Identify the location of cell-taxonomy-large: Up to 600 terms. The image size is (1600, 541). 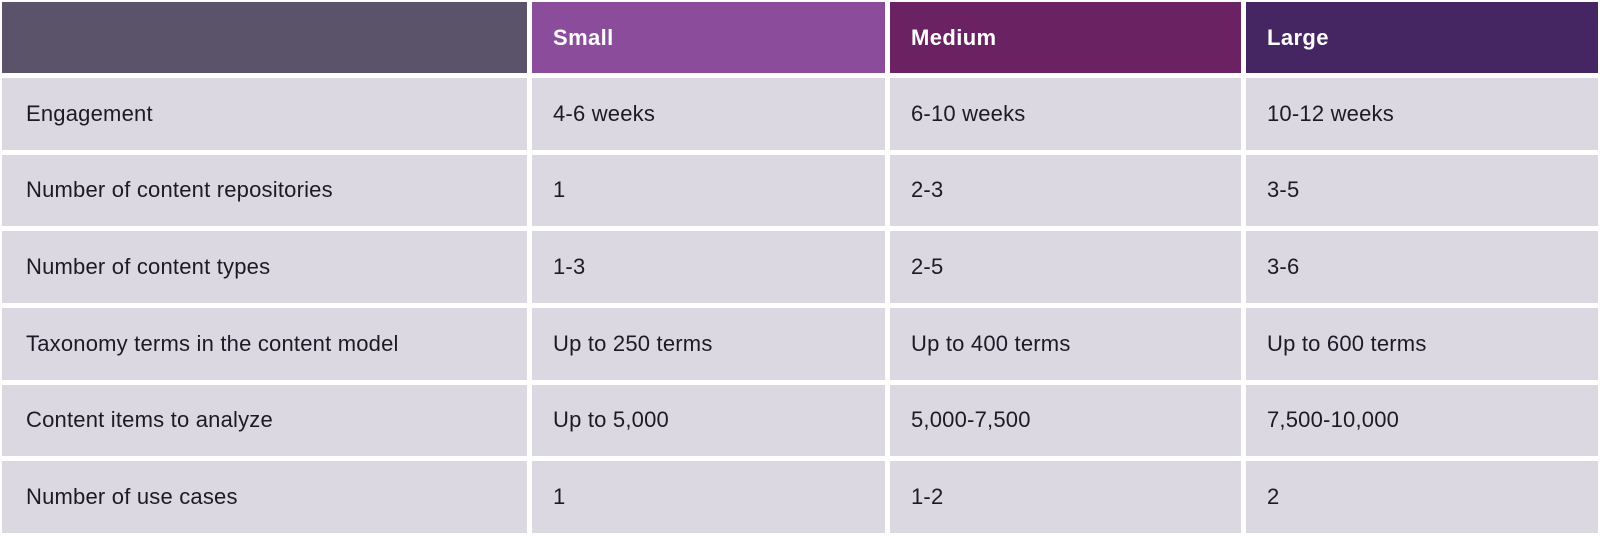
(1422, 343).